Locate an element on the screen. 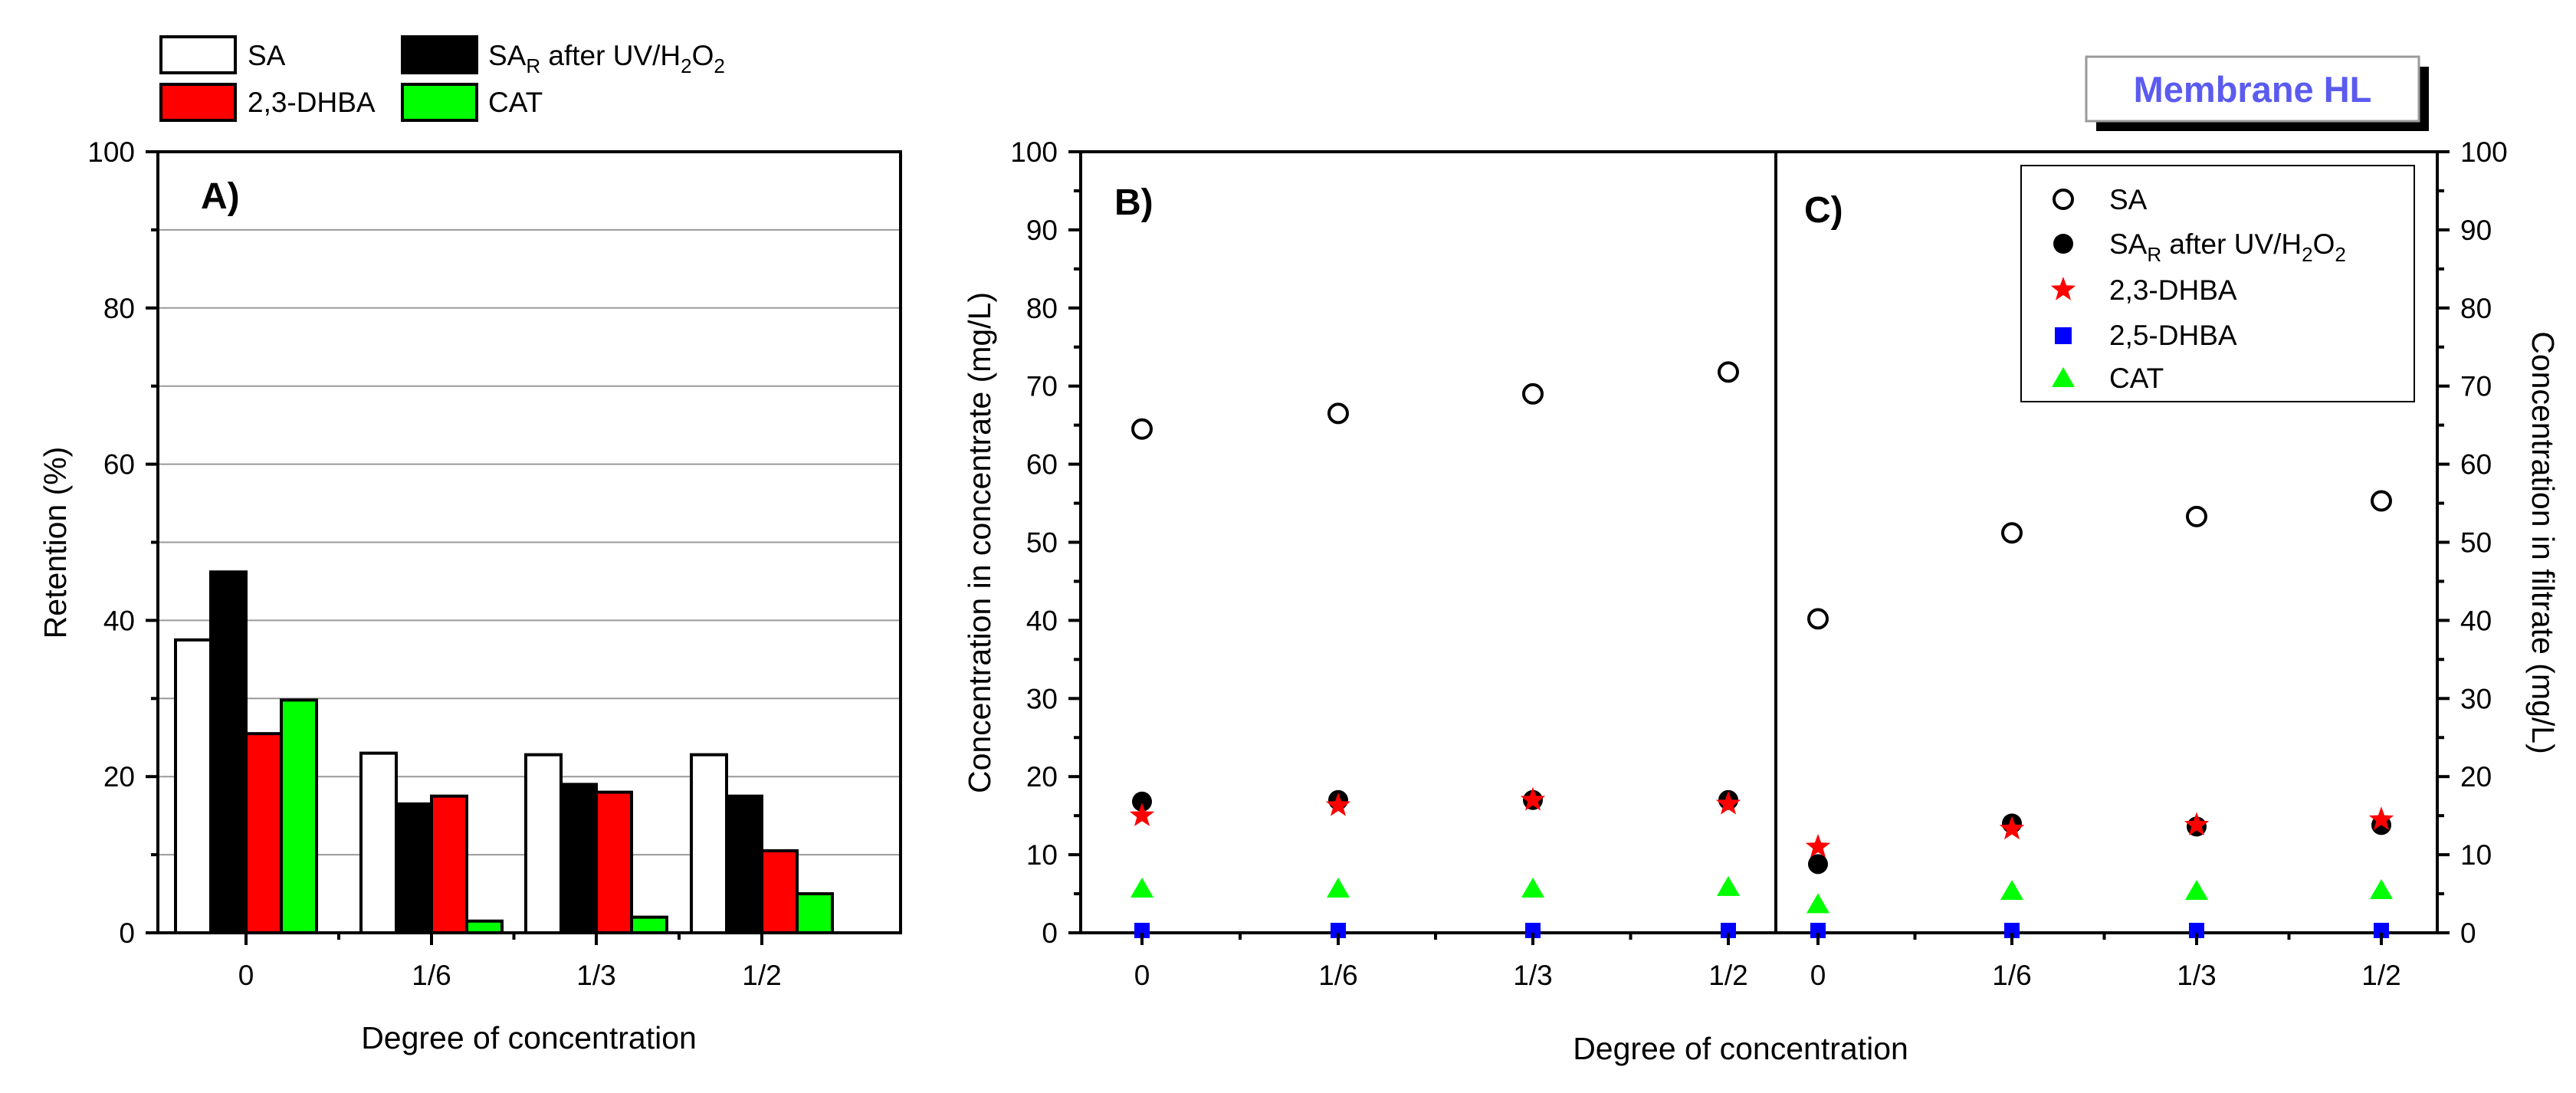 This screenshot has width=2576, height=1093. legend-c-label-sa: SA is located at coordinates (2128, 199).